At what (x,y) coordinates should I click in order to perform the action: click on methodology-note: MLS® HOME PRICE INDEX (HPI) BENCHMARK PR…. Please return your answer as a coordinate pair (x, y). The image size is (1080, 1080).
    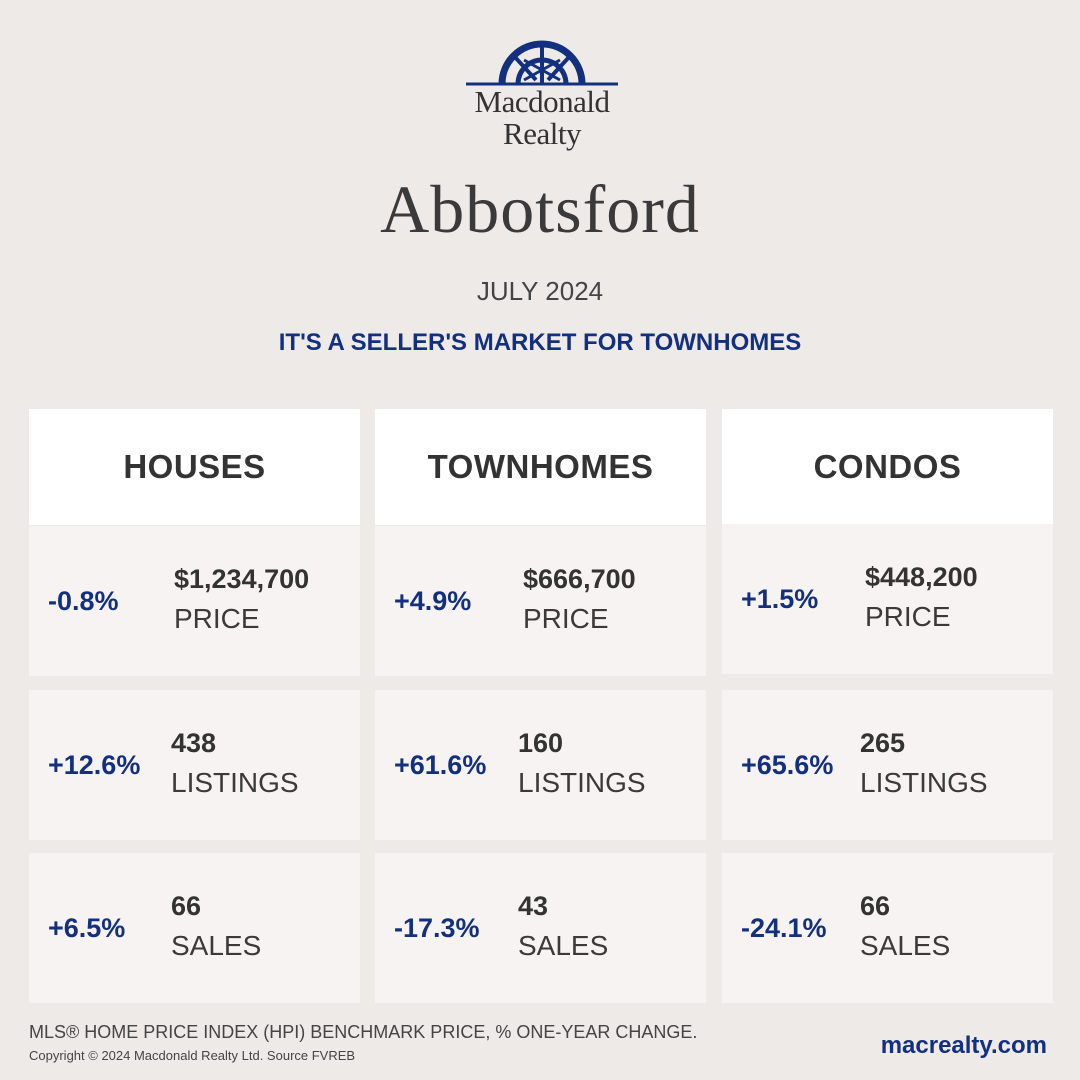
    Looking at the image, I should click on (363, 1032).